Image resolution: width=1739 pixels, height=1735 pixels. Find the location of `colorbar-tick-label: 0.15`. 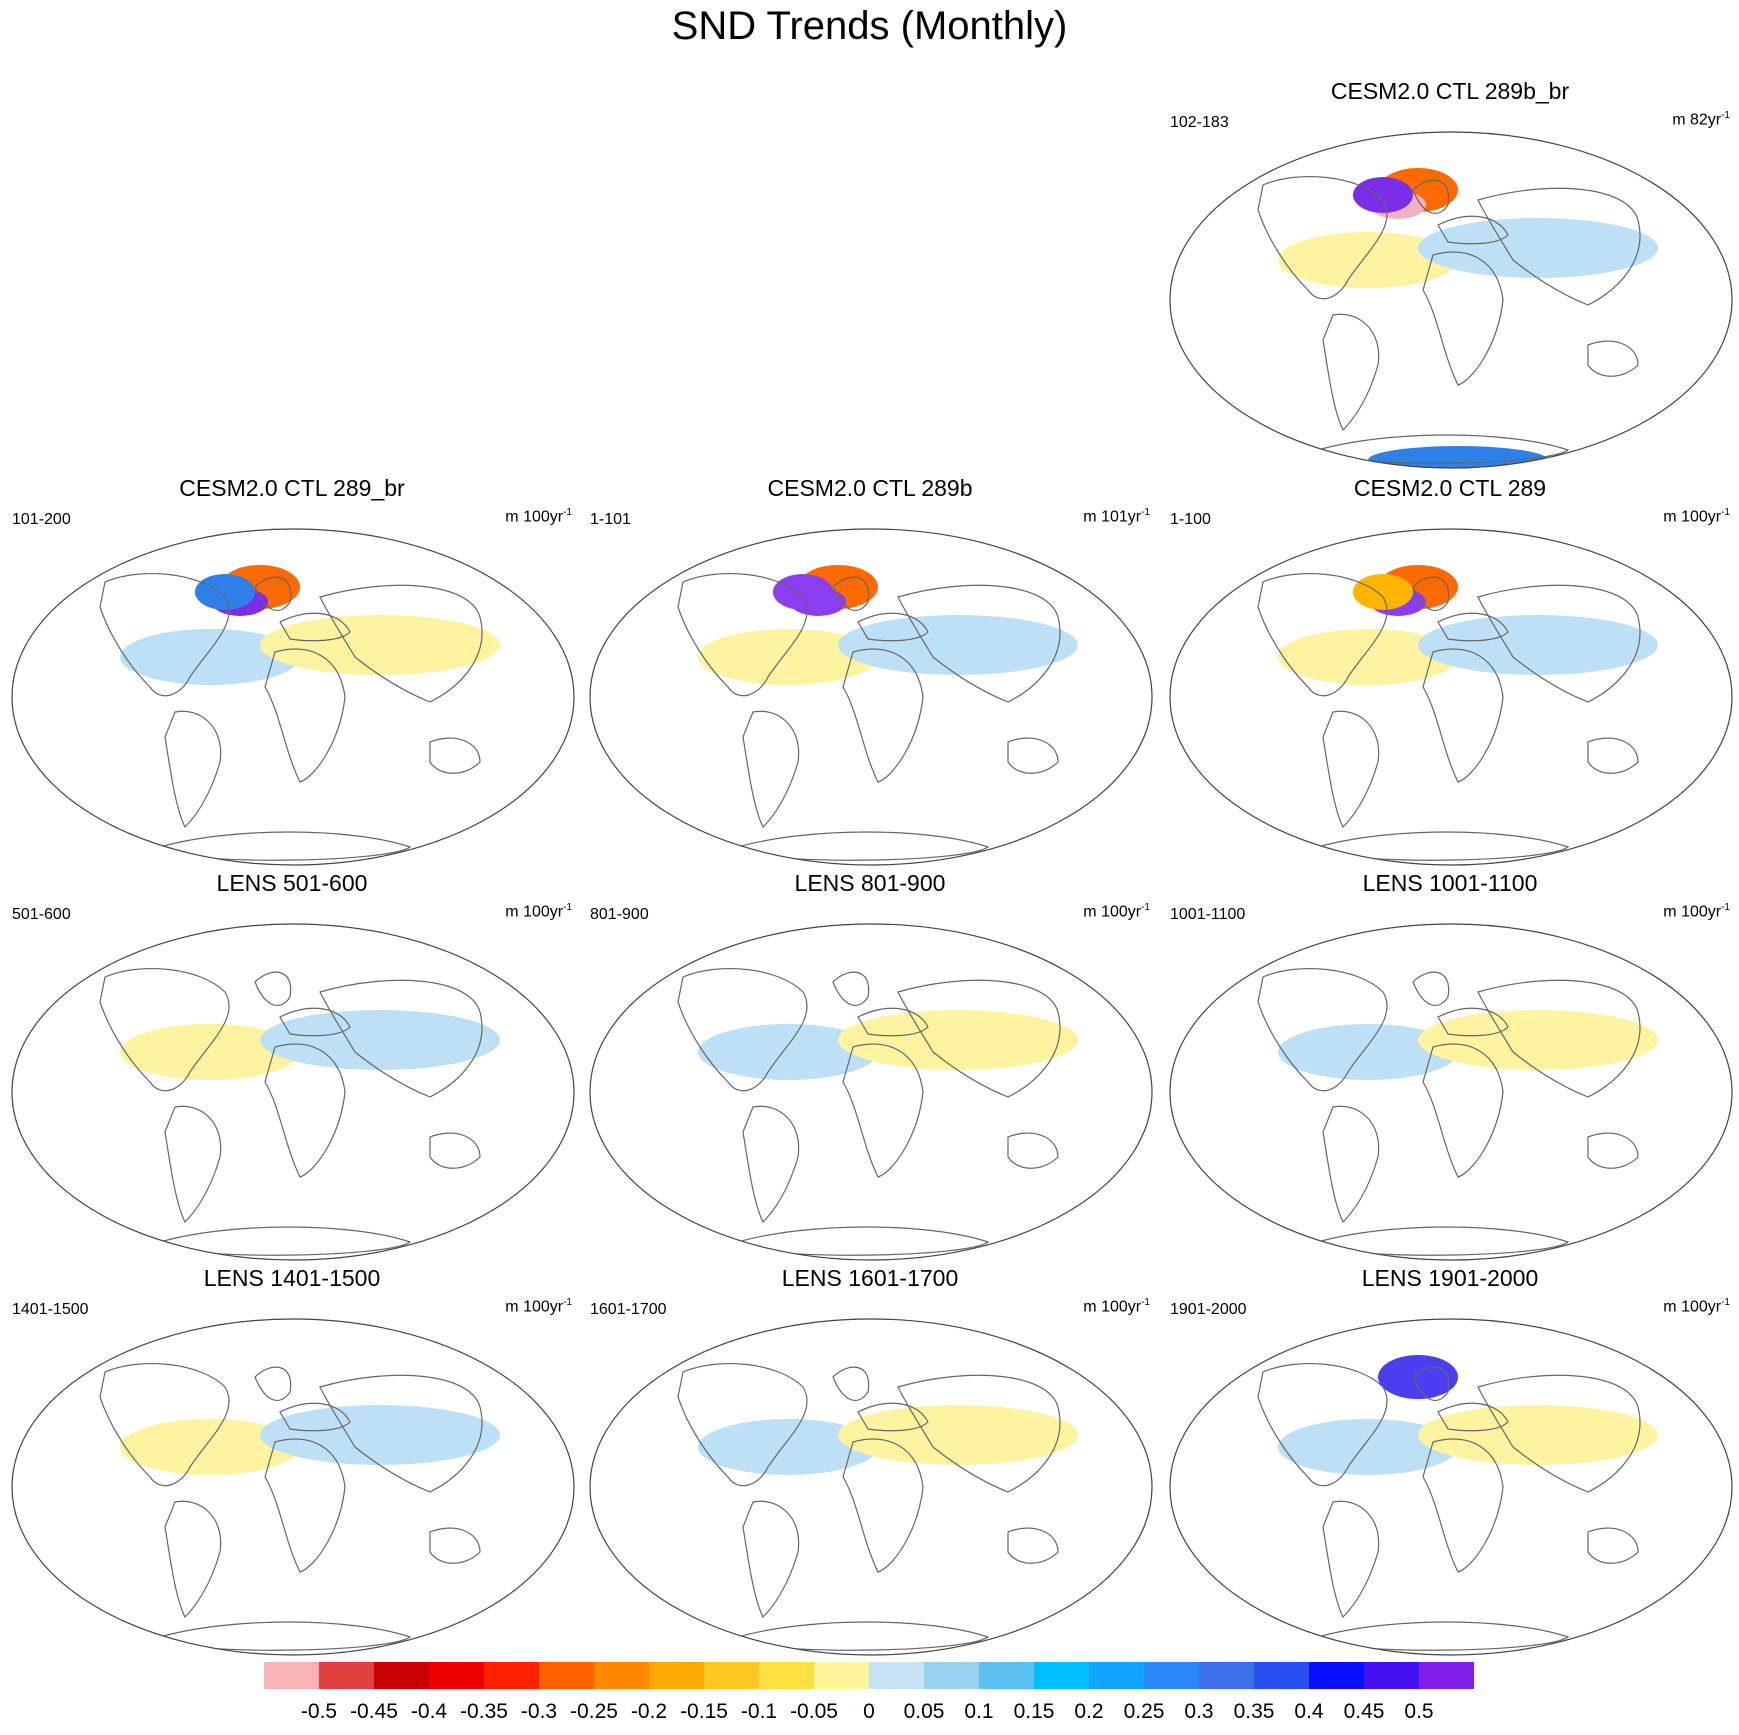

colorbar-tick-label: 0.15 is located at coordinates (1034, 1711).